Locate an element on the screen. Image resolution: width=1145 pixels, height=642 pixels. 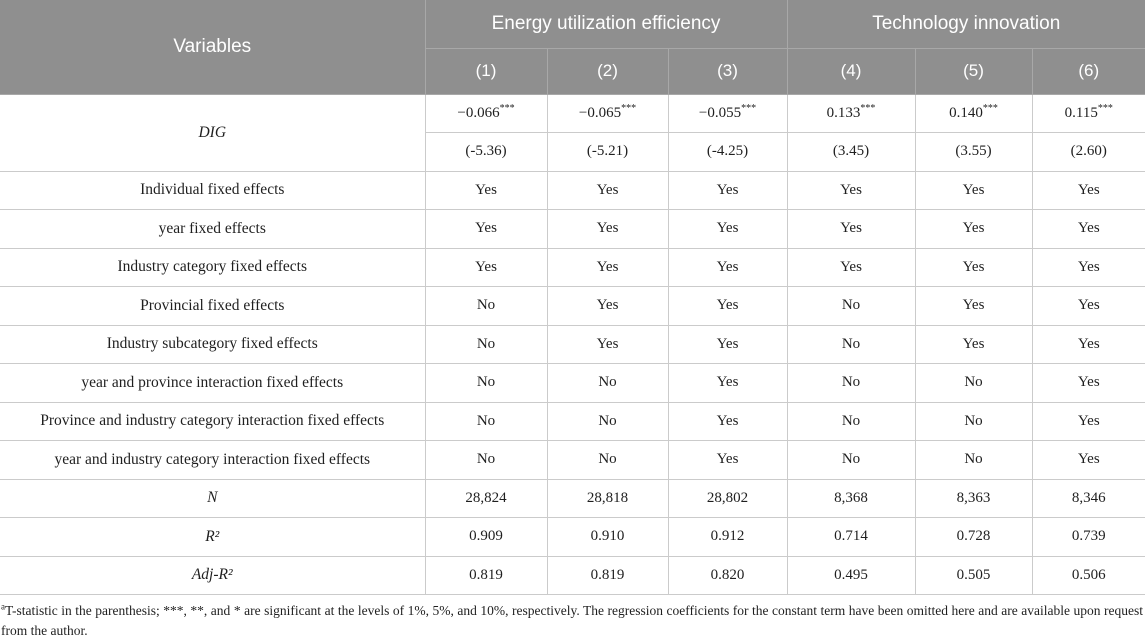
dig-estimate-cell: −0.055*** is located at coordinates (727, 113).